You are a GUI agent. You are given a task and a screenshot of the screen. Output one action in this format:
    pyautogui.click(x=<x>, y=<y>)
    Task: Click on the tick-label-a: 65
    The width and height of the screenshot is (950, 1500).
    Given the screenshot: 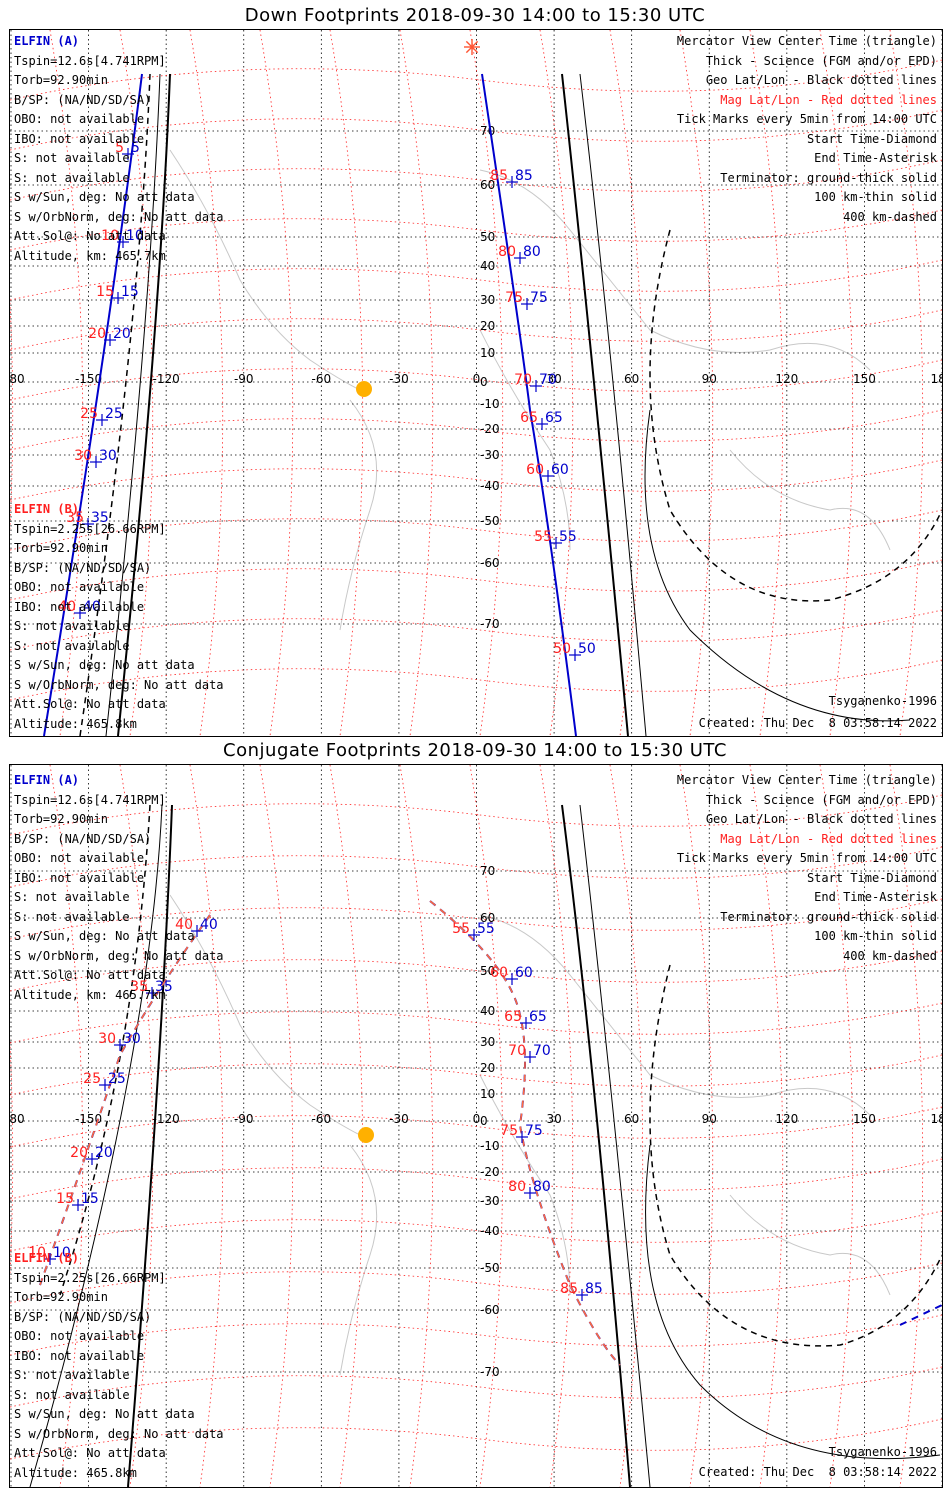 What is the action you would take?
    pyautogui.click(x=554, y=418)
    